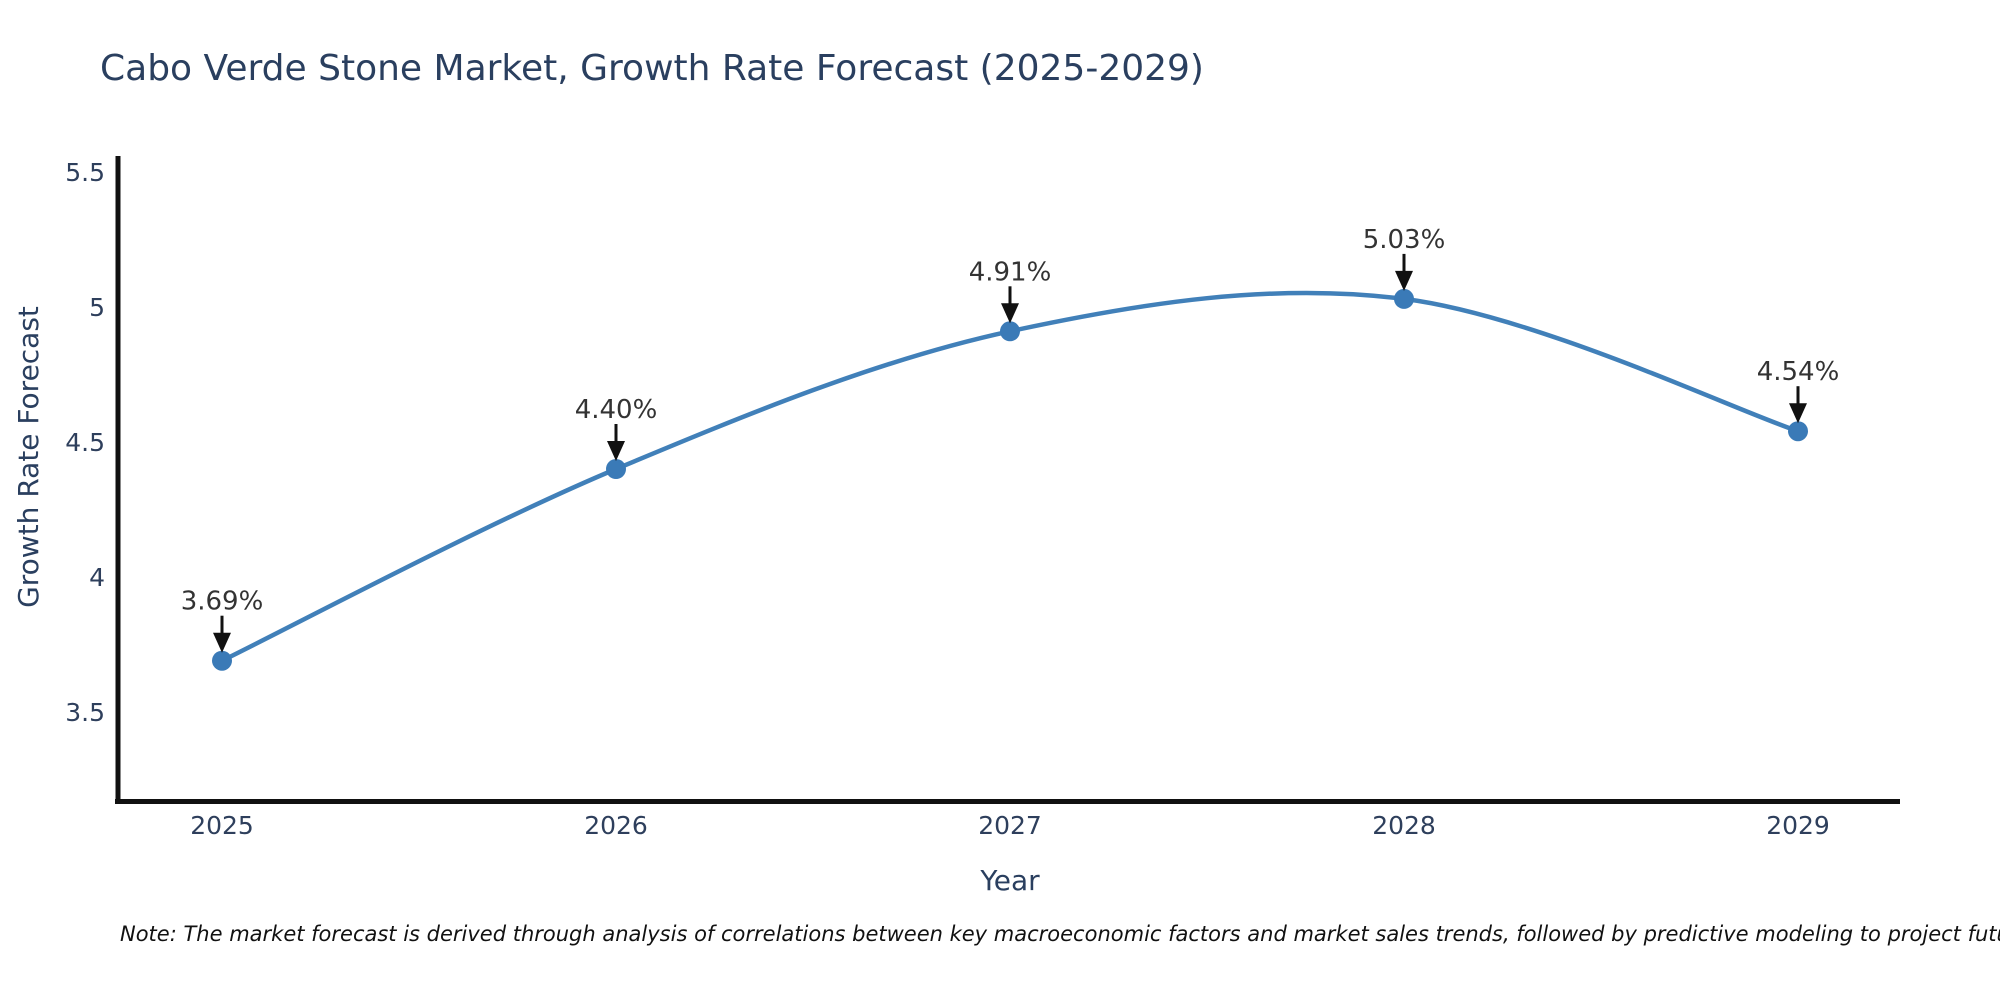  What do you see at coordinates (222, 602) in the screenshot?
I see `annotation-label: 3.69%` at bounding box center [222, 602].